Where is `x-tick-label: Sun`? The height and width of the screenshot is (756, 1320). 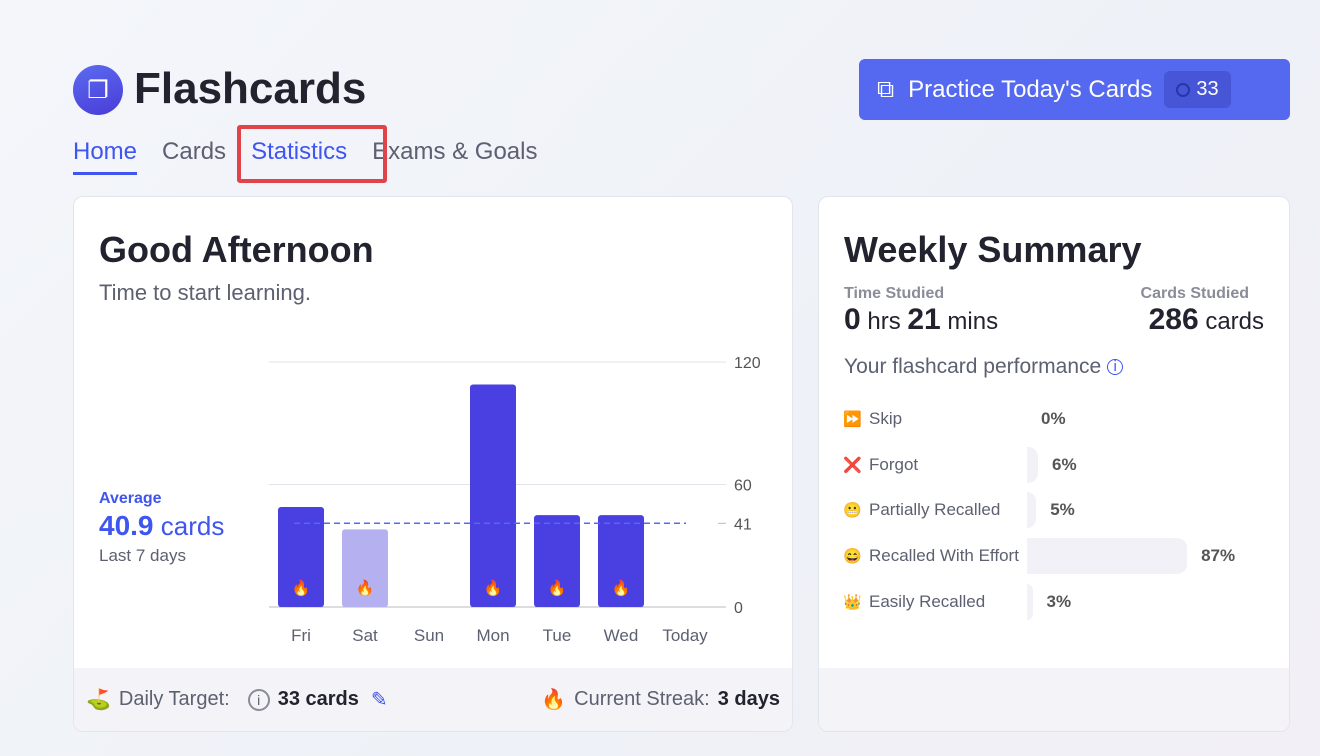
x-tick-label: Sun is located at coordinates (429, 635).